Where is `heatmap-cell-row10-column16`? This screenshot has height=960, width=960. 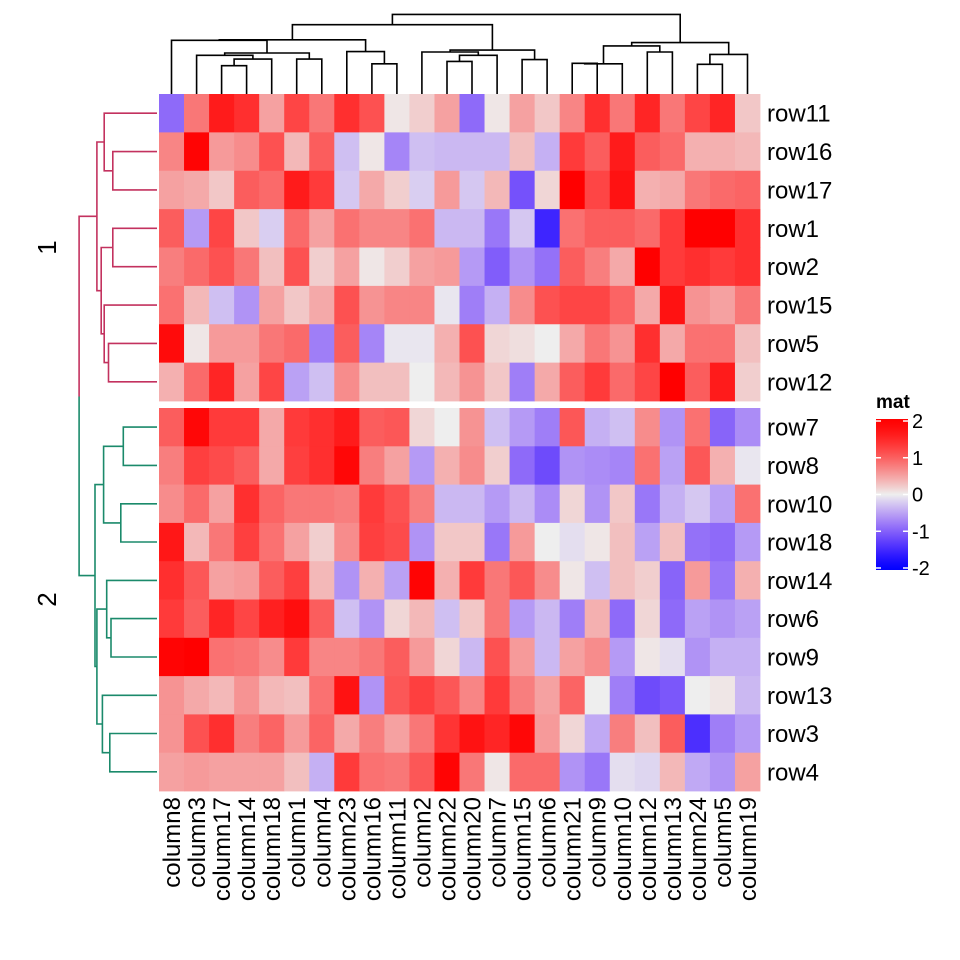 heatmap-cell-row10-column16 is located at coordinates (372, 504).